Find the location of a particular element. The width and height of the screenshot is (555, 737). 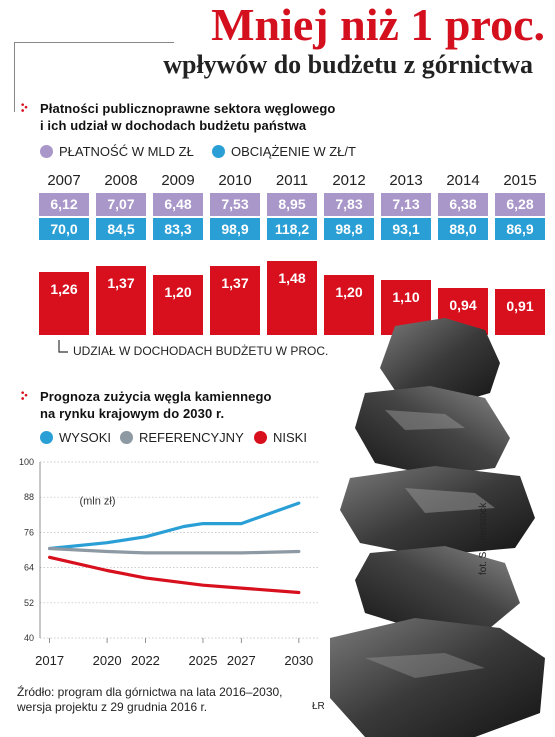

burden-cell: 98,9 is located at coordinates (235, 229).